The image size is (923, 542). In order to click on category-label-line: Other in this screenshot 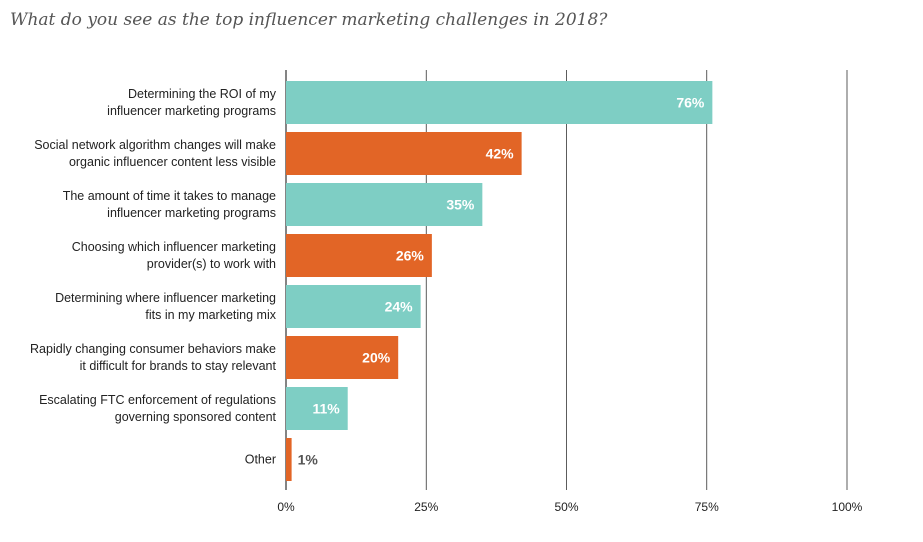, I will do `click(260, 460)`.